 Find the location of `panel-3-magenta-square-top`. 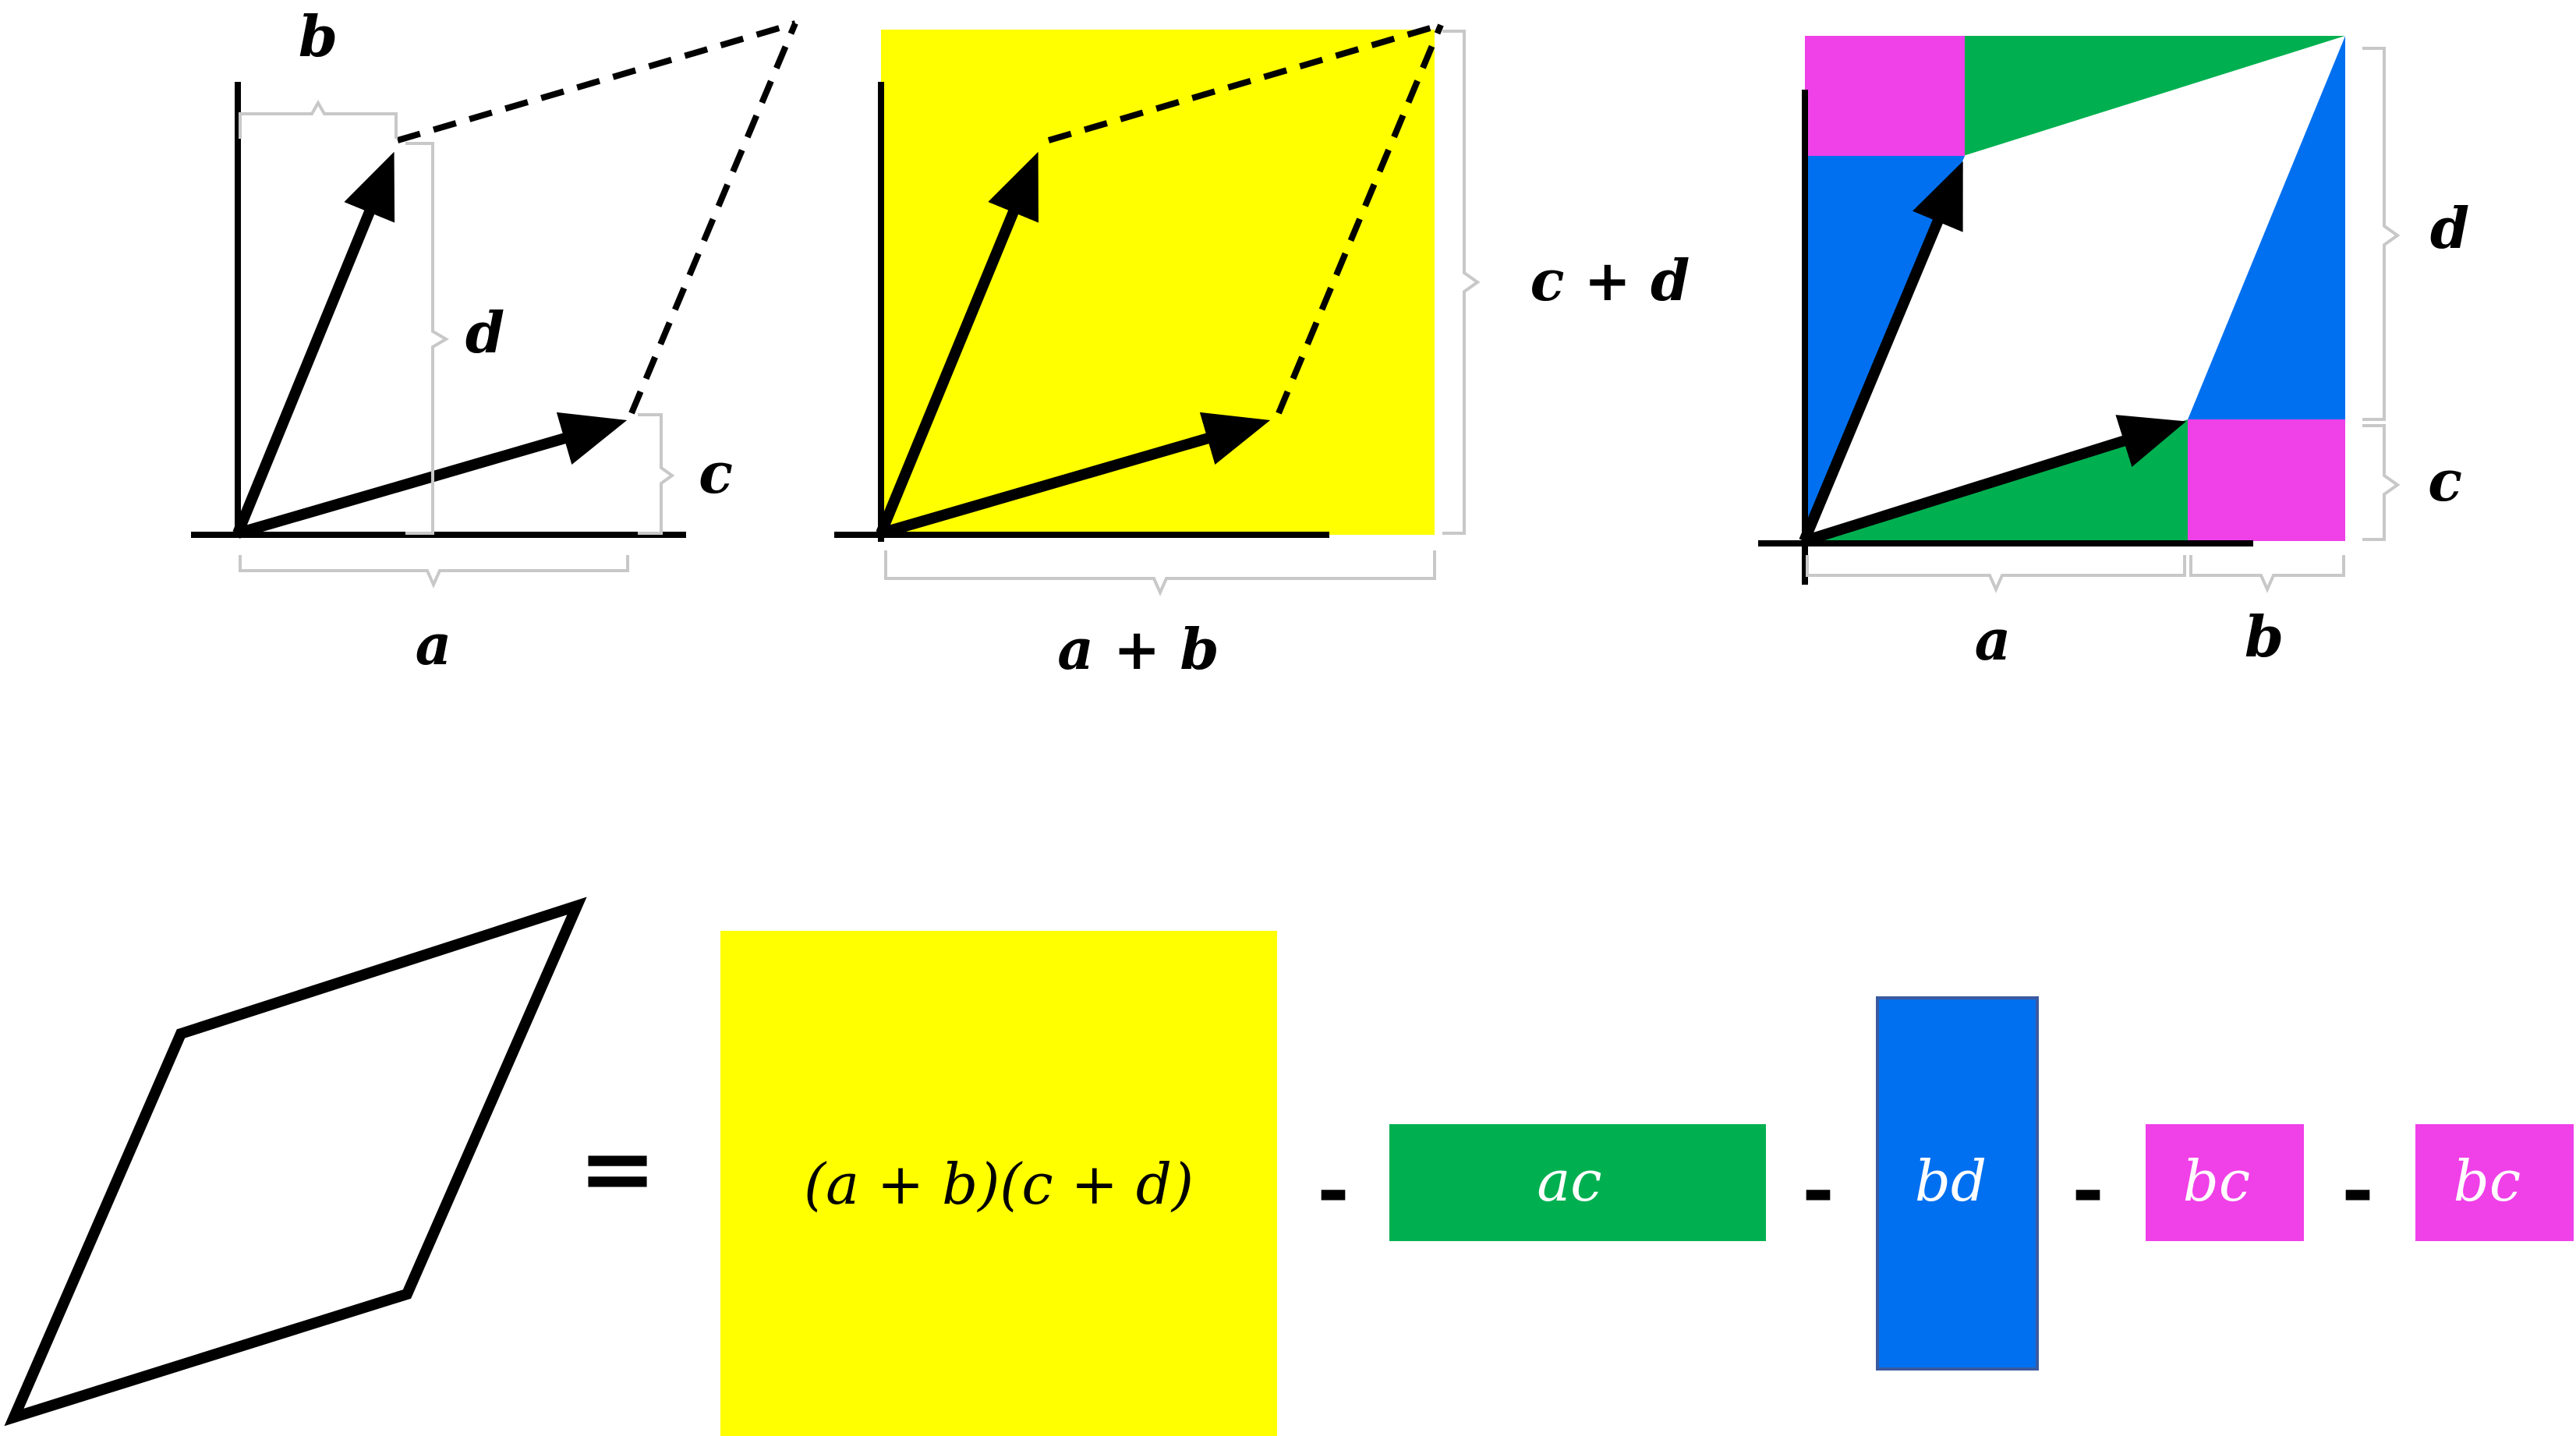

panel-3-magenta-square-top is located at coordinates (1885, 96).